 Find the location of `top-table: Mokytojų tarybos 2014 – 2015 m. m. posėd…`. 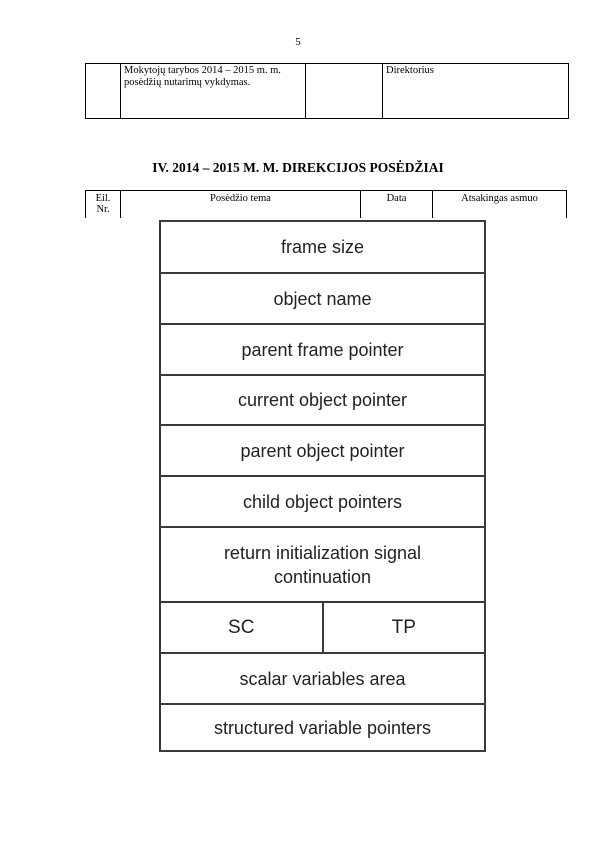

top-table: Mokytojų tarybos 2014 – 2015 m. m. posėd… is located at coordinates (327, 91).